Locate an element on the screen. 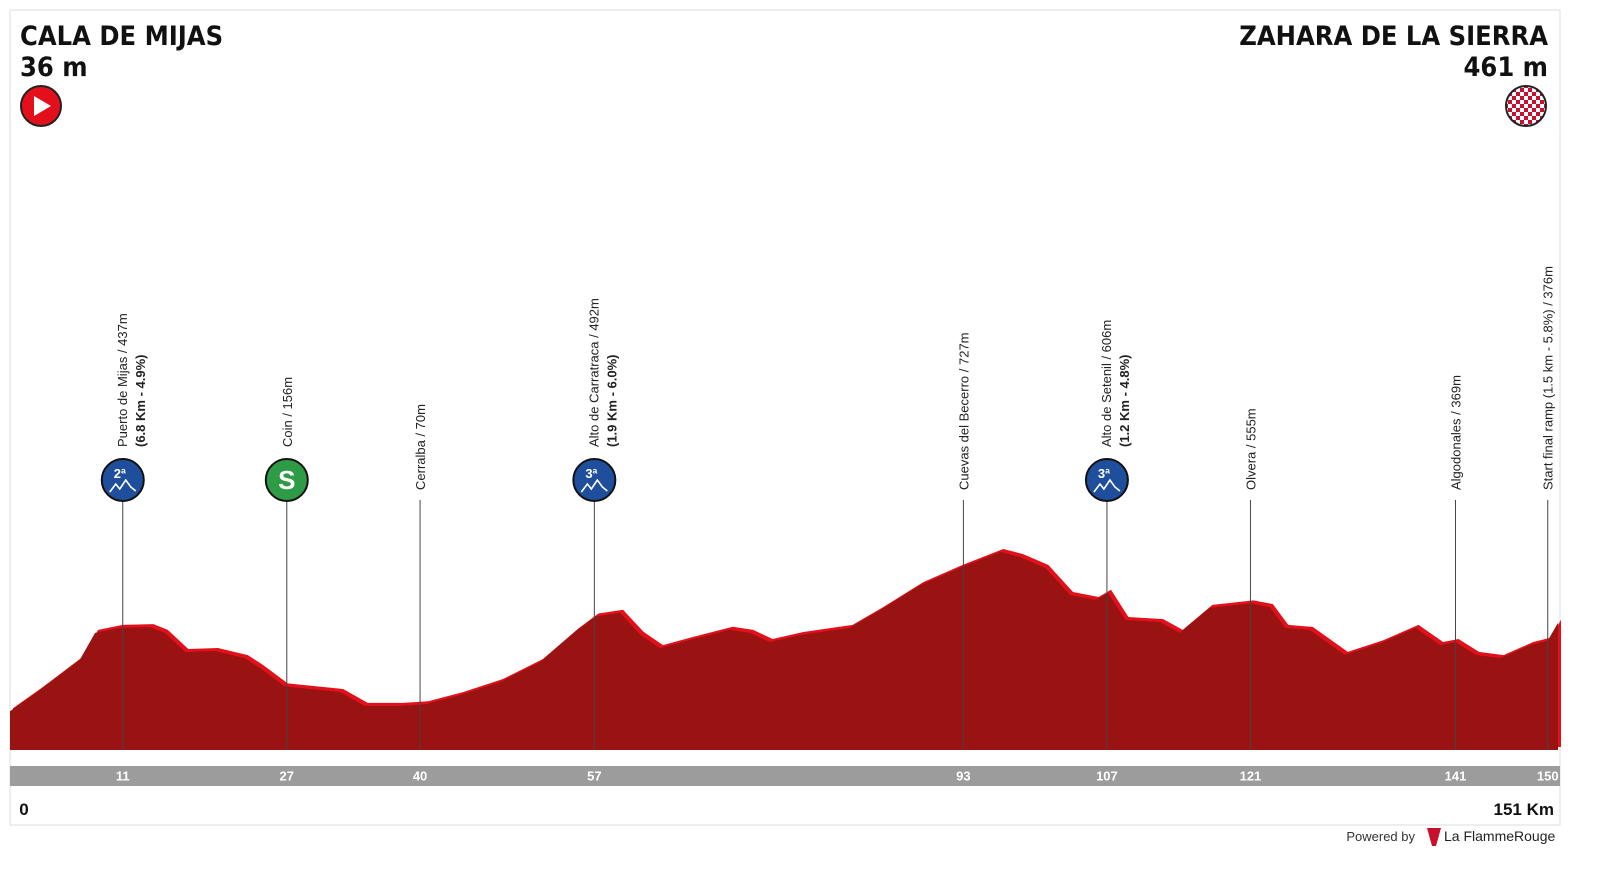 This screenshot has height=870, width=1600. waypoint-icon: S is located at coordinates (286, 480).